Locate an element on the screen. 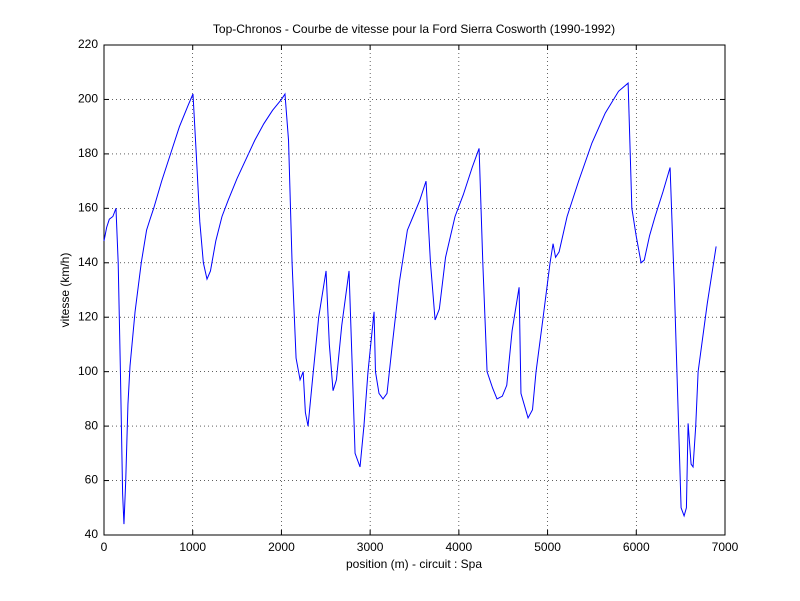  x-tick-label: 5000 is located at coordinates (547, 547).